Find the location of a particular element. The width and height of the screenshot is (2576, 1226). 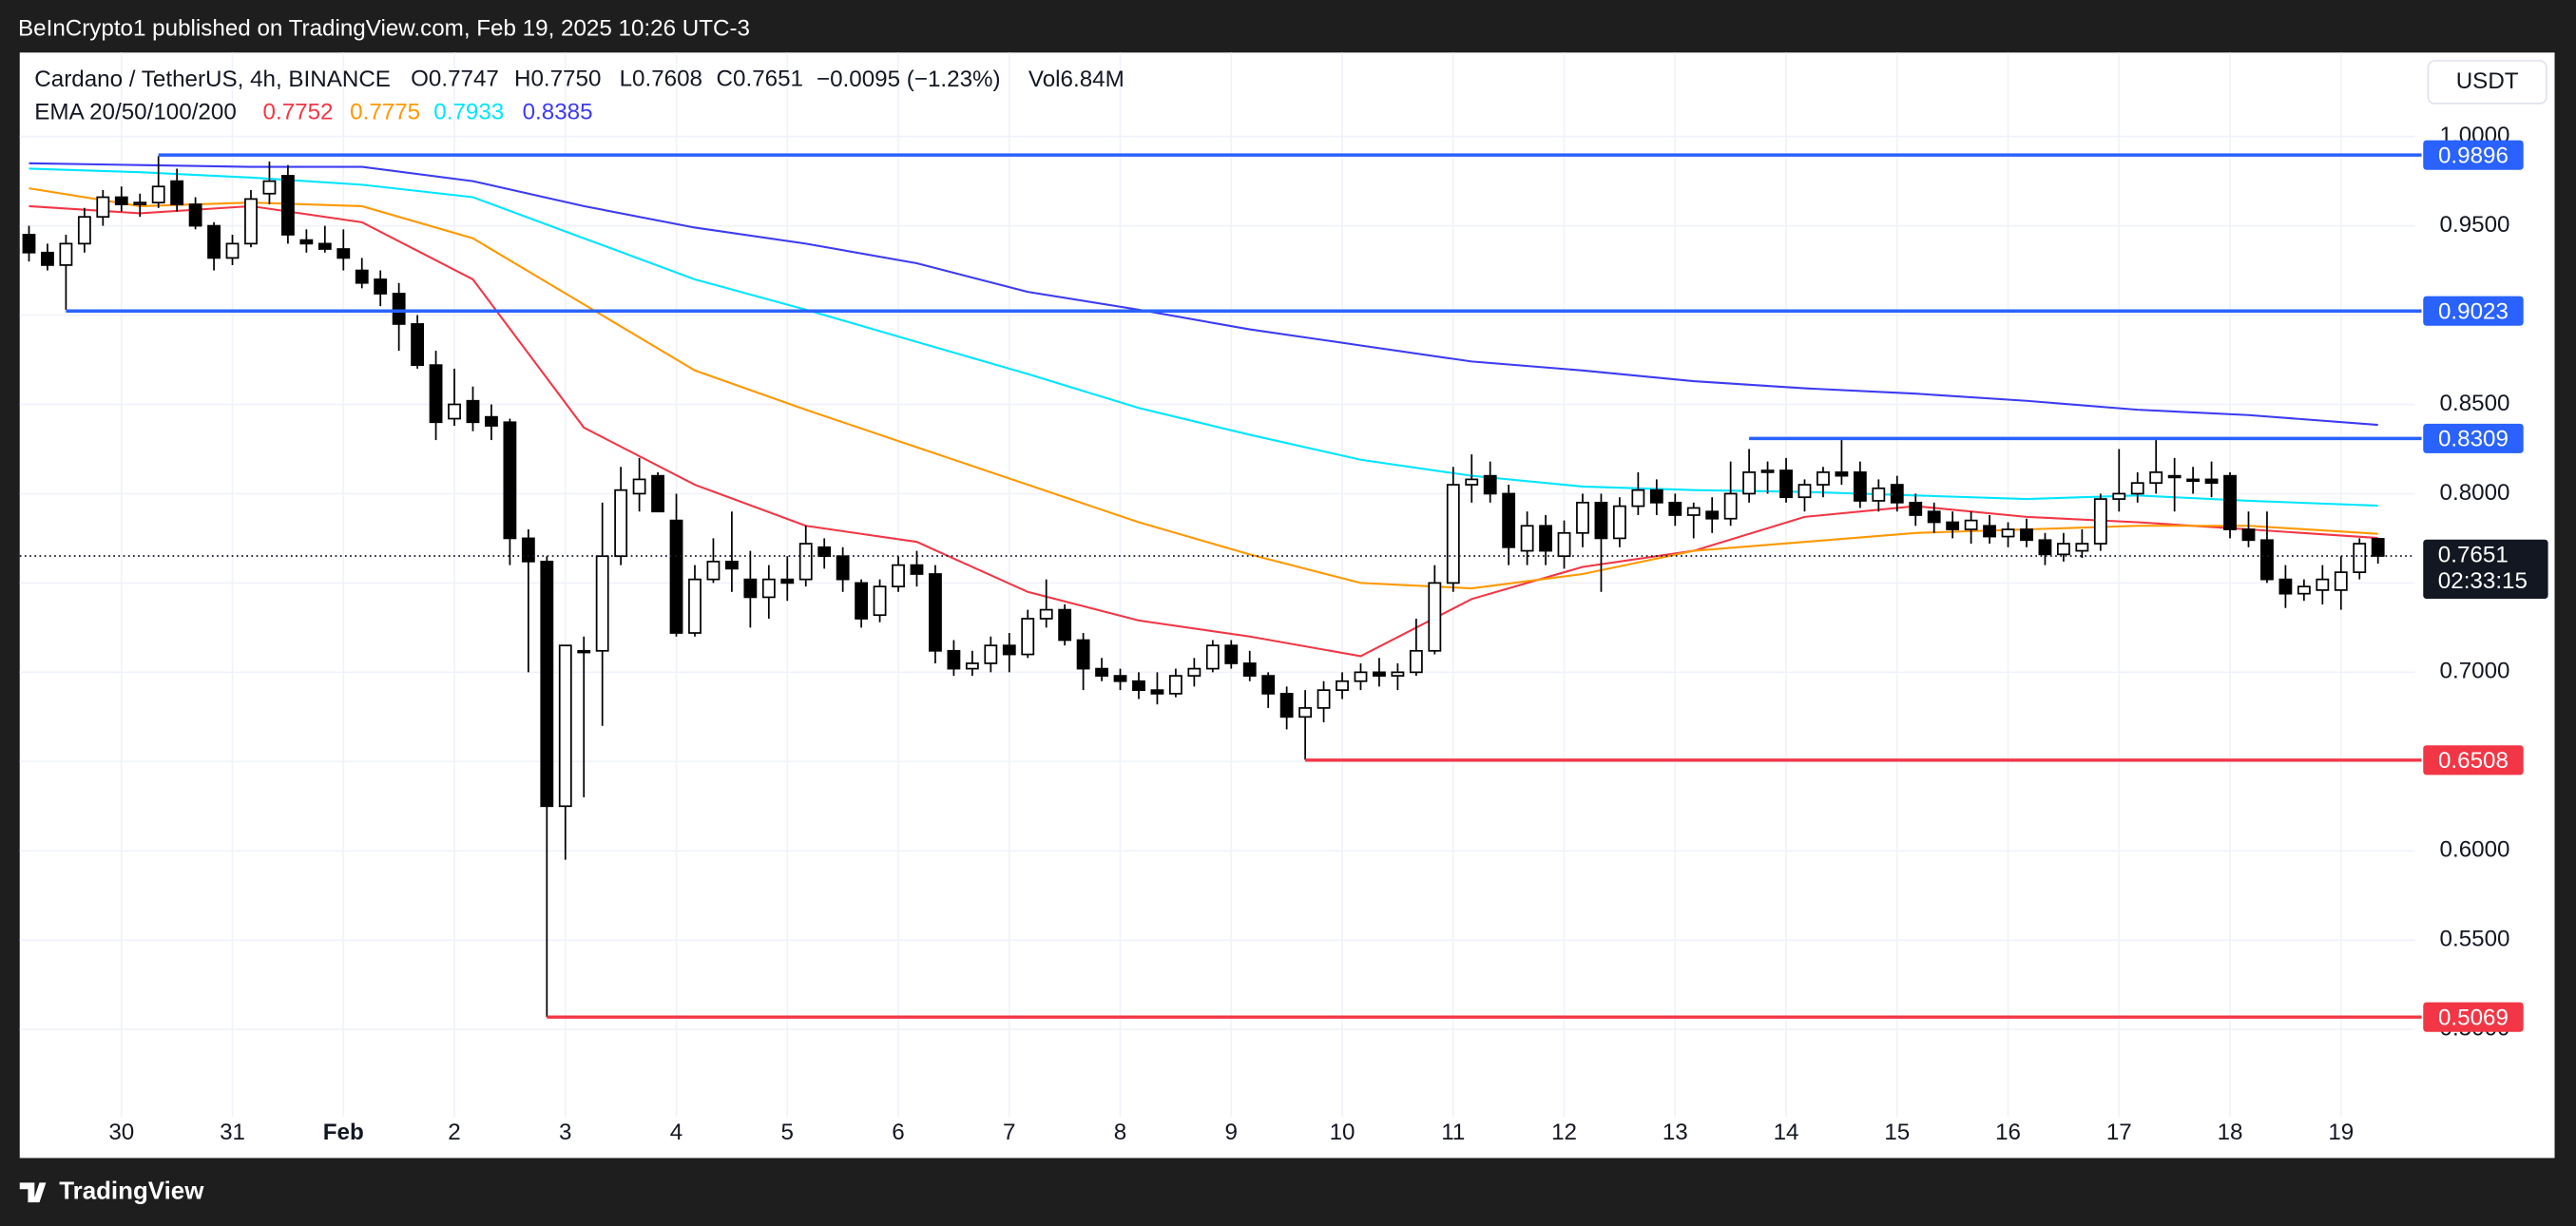

ema-value: 0.7933 is located at coordinates (469, 113).